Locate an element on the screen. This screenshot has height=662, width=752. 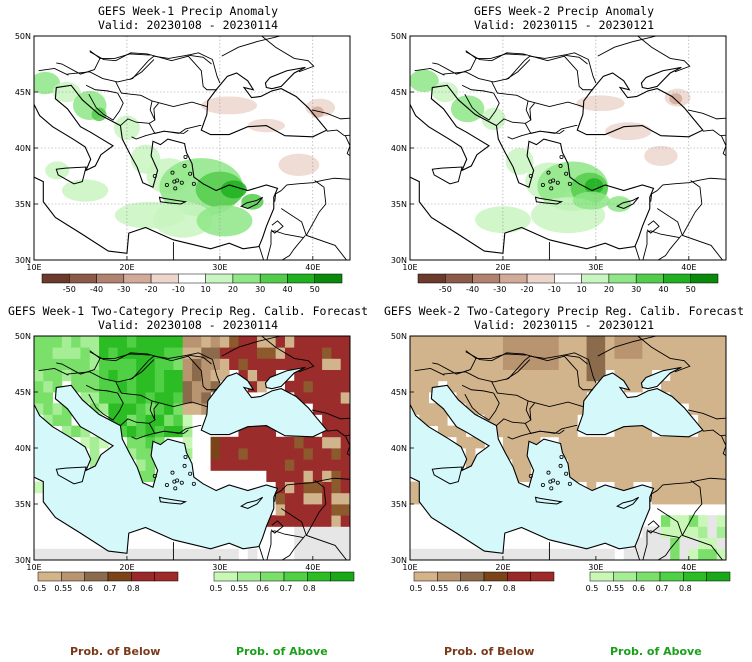
colorbar-label: -10 is located at coordinates (178, 289).